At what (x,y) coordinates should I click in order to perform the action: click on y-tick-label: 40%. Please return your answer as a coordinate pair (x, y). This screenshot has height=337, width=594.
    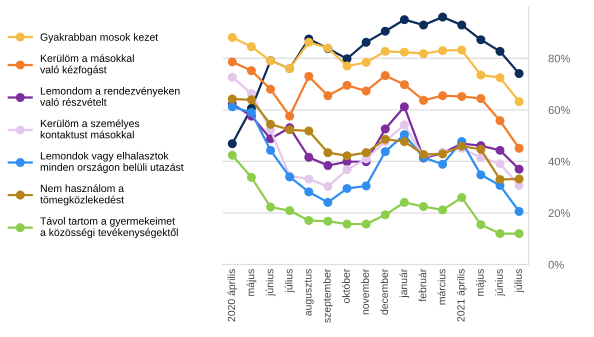
    Looking at the image, I should click on (559, 162).